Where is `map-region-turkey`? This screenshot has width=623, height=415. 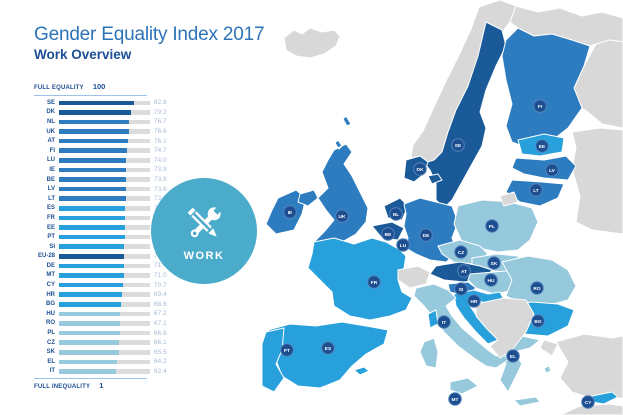 map-region-turkey is located at coordinates (589, 367).